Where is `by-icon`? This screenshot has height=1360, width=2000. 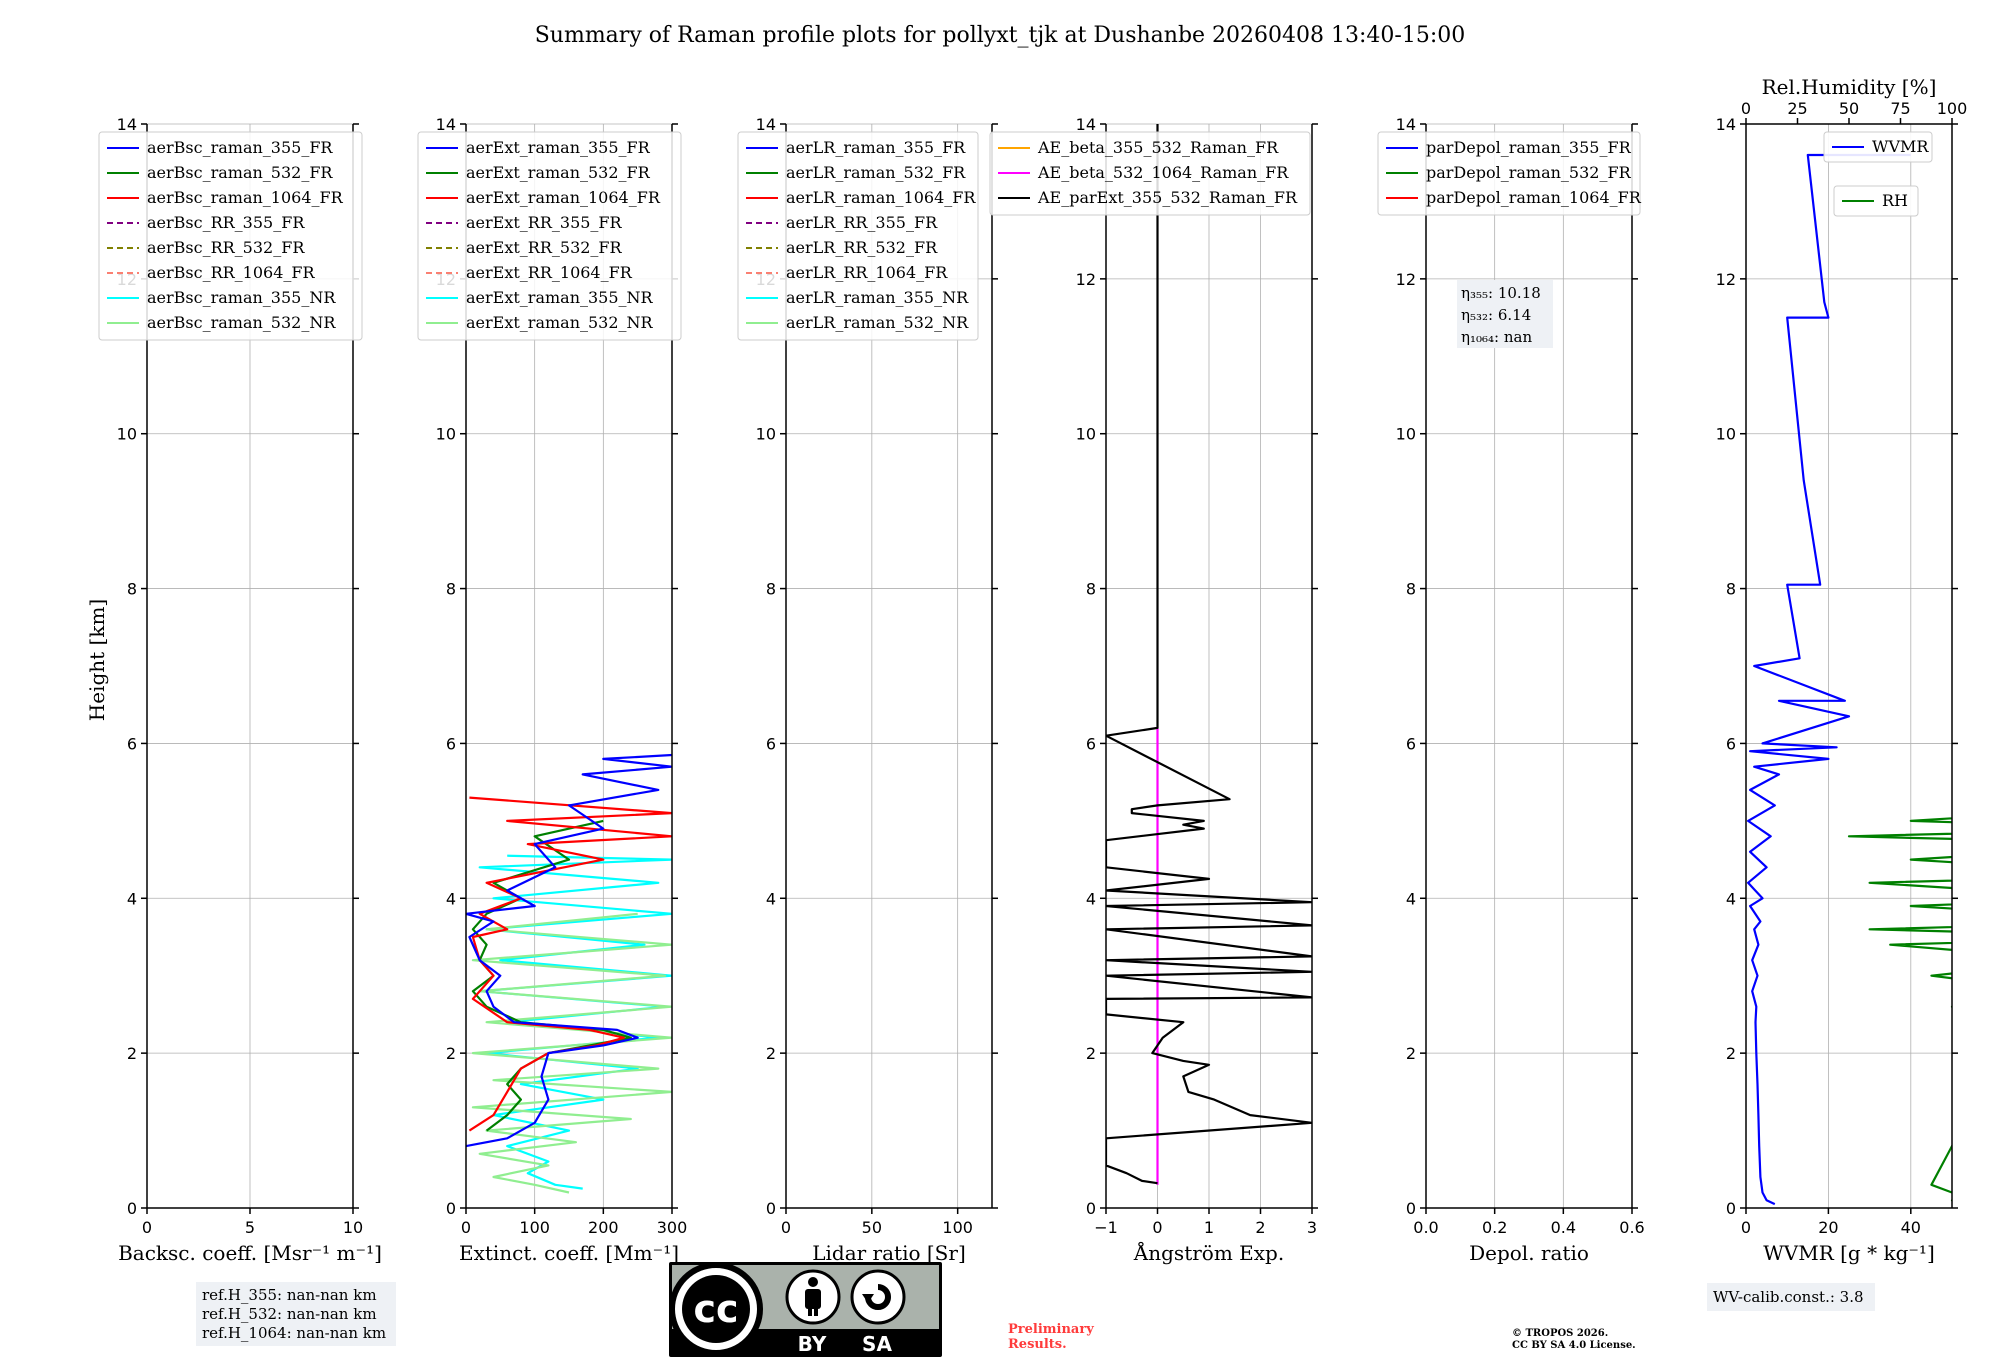 by-icon is located at coordinates (813, 1297).